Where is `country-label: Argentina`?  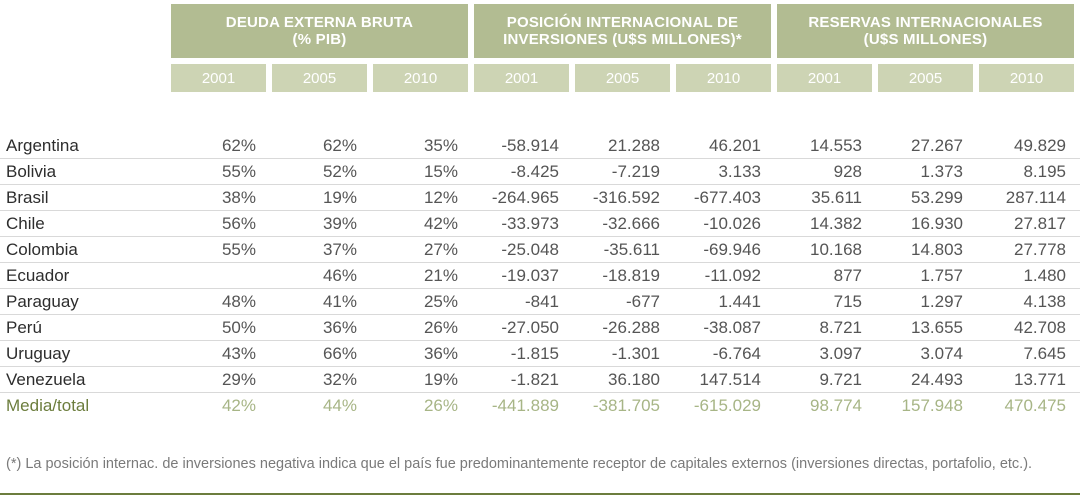
country-label: Argentina is located at coordinates (42, 145).